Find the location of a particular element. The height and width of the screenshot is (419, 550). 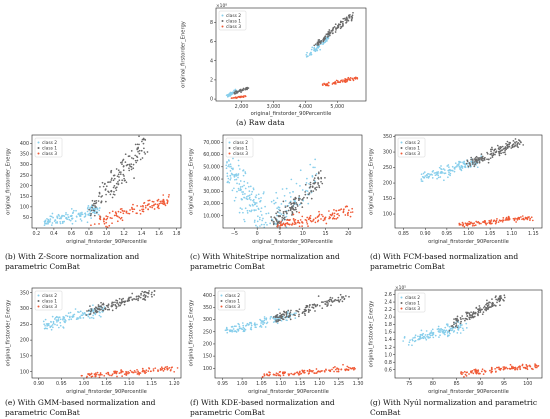

data-points is located at coordinates (290, 336).